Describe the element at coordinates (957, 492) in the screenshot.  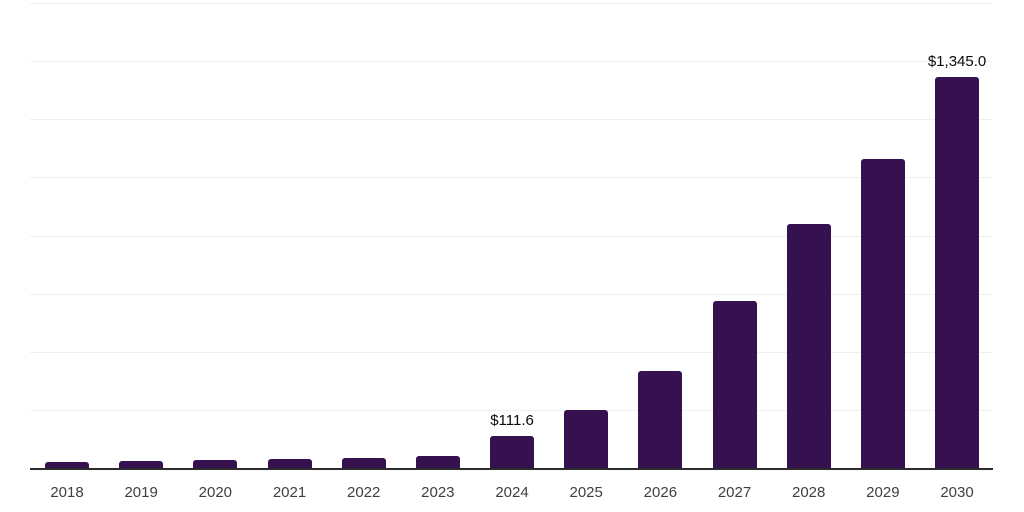
I see `x-tick-2030: 2030` at that location.